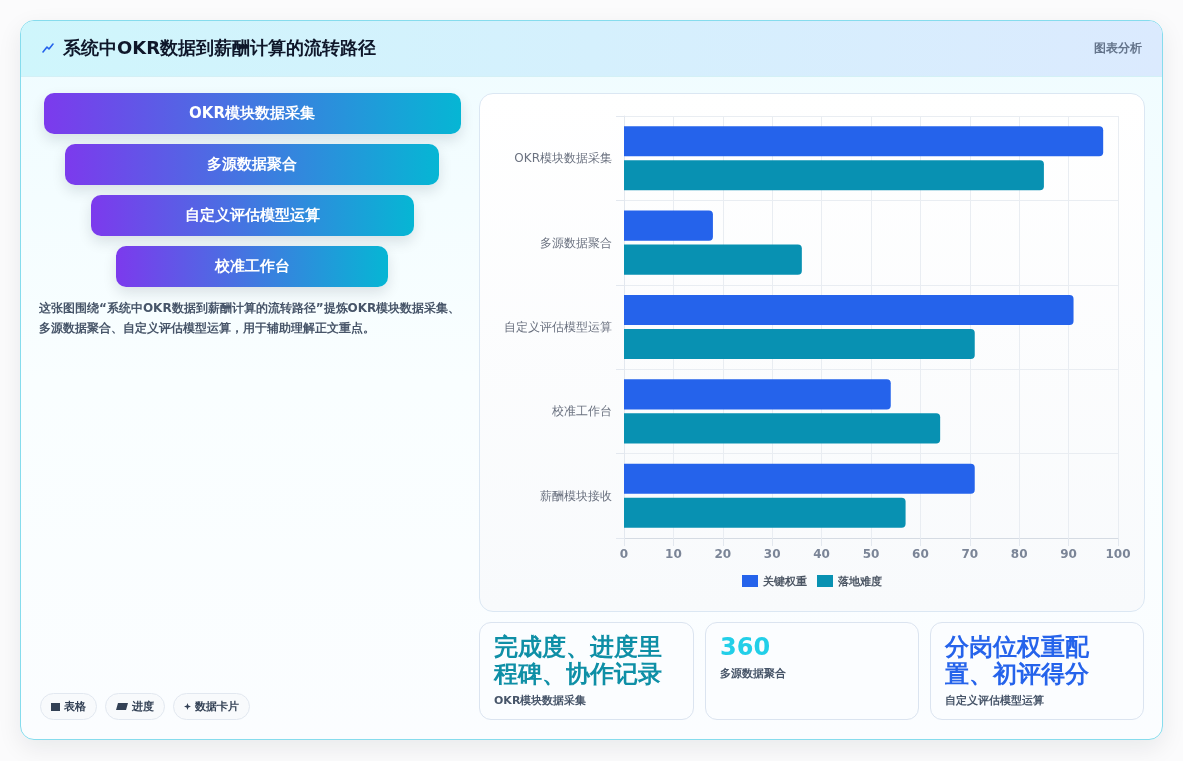 The image size is (1183, 761). Describe the element at coordinates (970, 554) in the screenshot. I see `x-tick-label: 70` at that location.